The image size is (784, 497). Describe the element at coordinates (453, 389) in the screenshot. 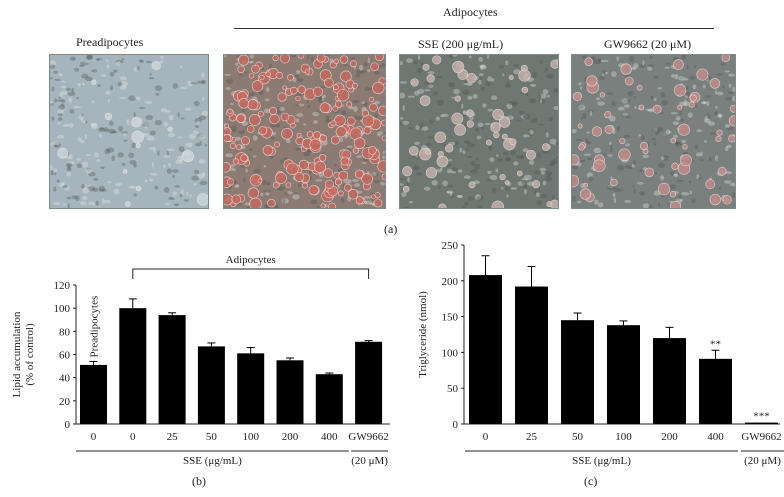

I see `y-tick-label: 50` at that location.